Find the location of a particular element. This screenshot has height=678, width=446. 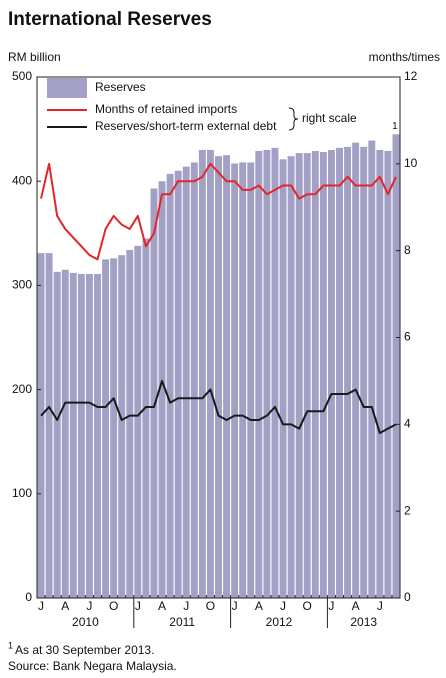

y2-tick-label: 2 is located at coordinates (407, 510).